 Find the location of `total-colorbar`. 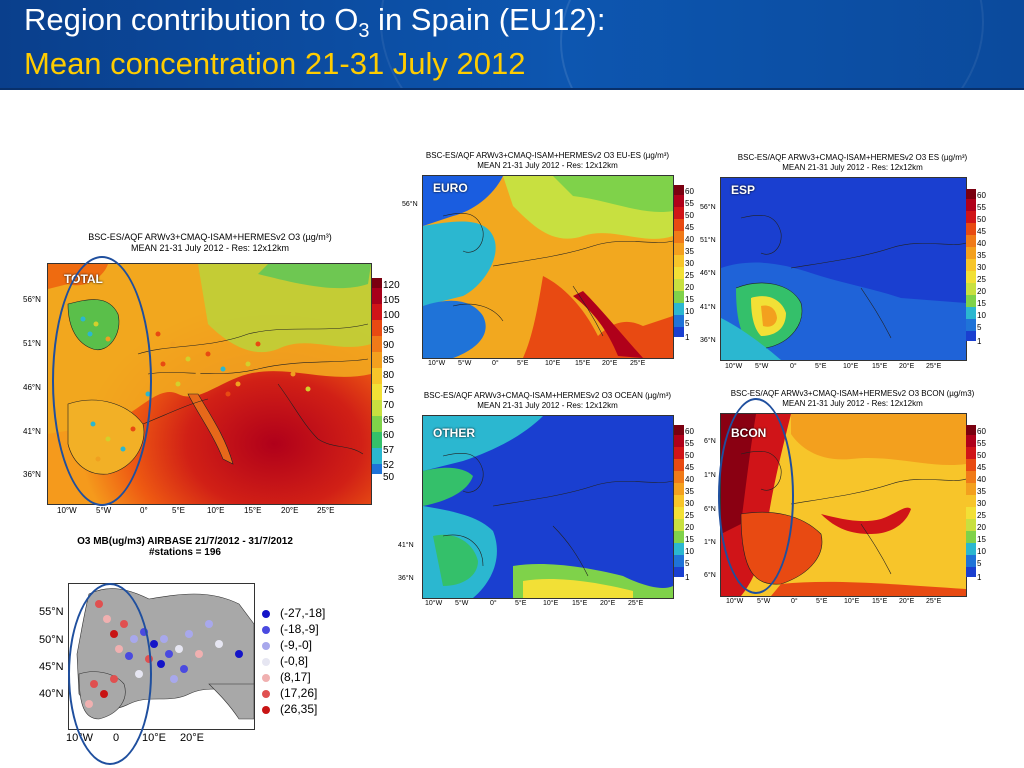

total-colorbar is located at coordinates (377, 381).